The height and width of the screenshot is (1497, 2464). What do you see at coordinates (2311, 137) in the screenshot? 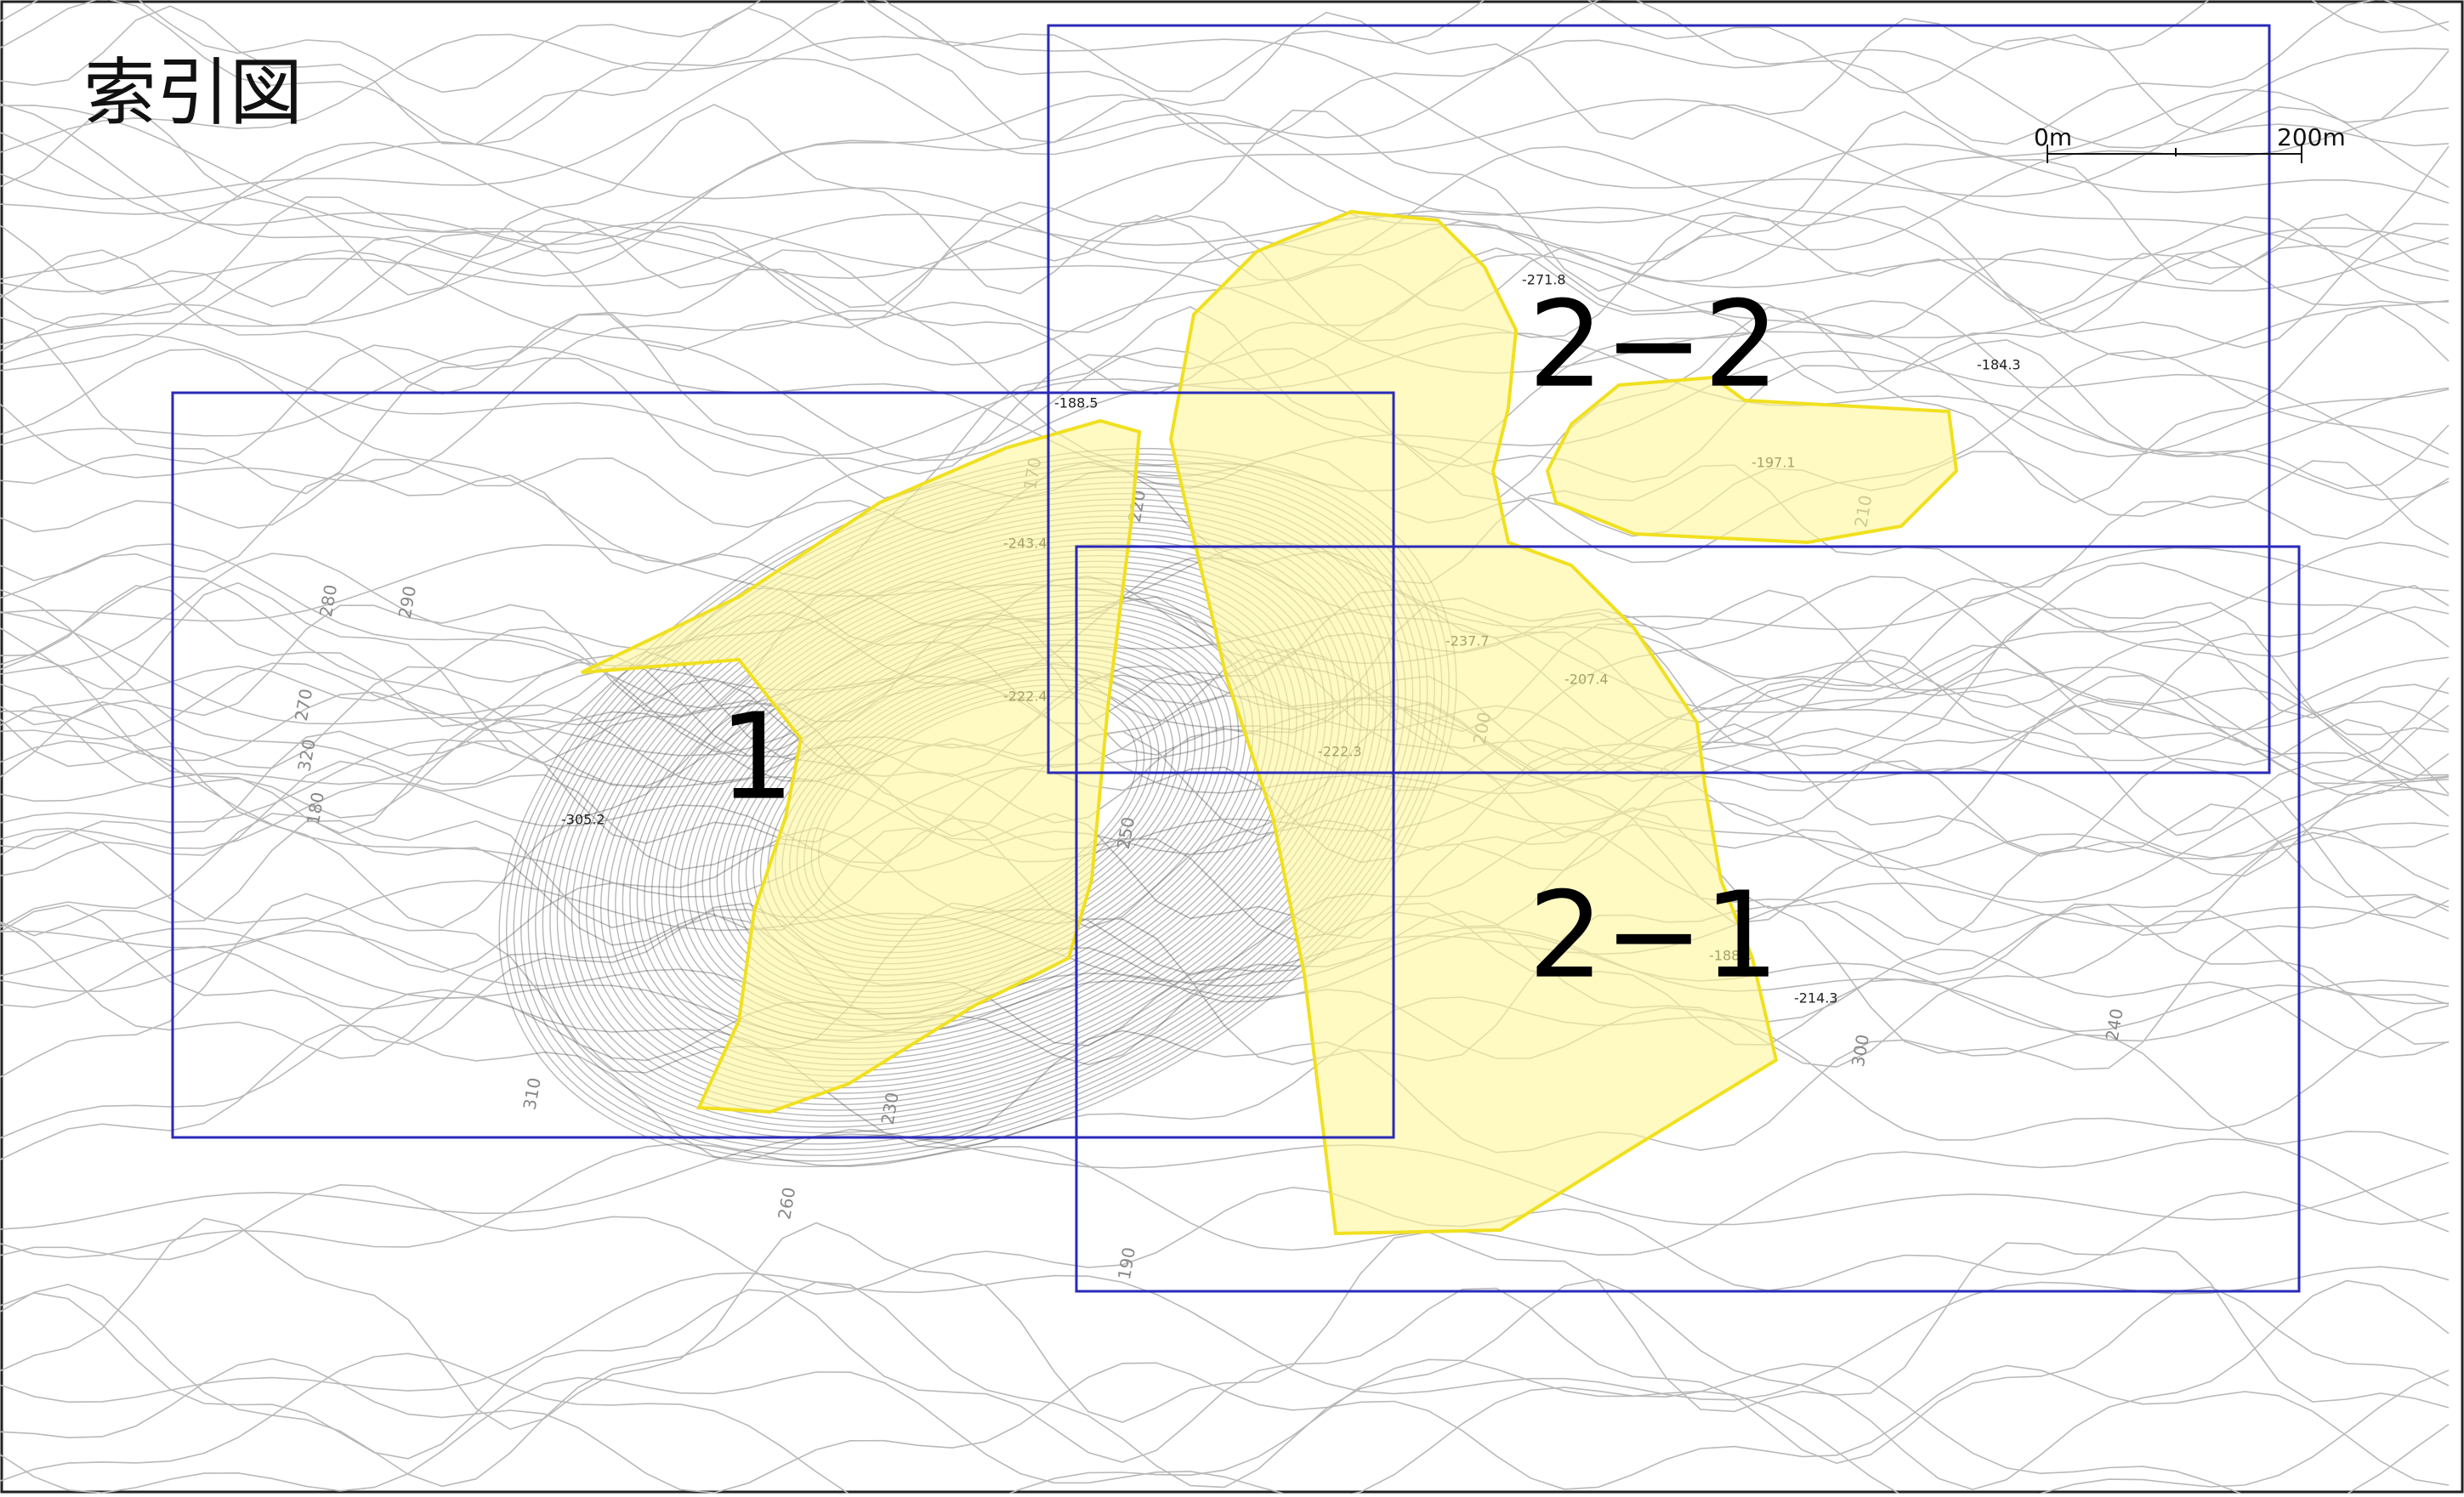
I see `scale-end: 200m` at bounding box center [2311, 137].